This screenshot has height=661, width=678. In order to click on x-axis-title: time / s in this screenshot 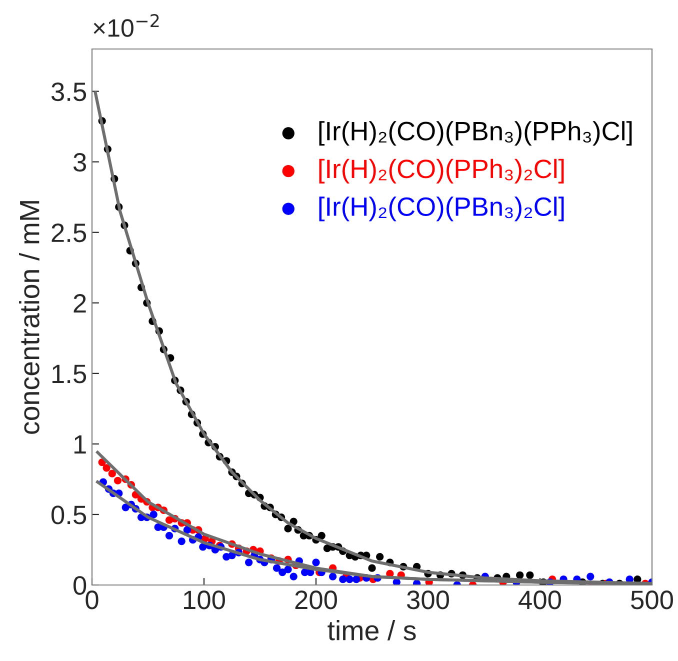, I will do `click(372, 630)`.